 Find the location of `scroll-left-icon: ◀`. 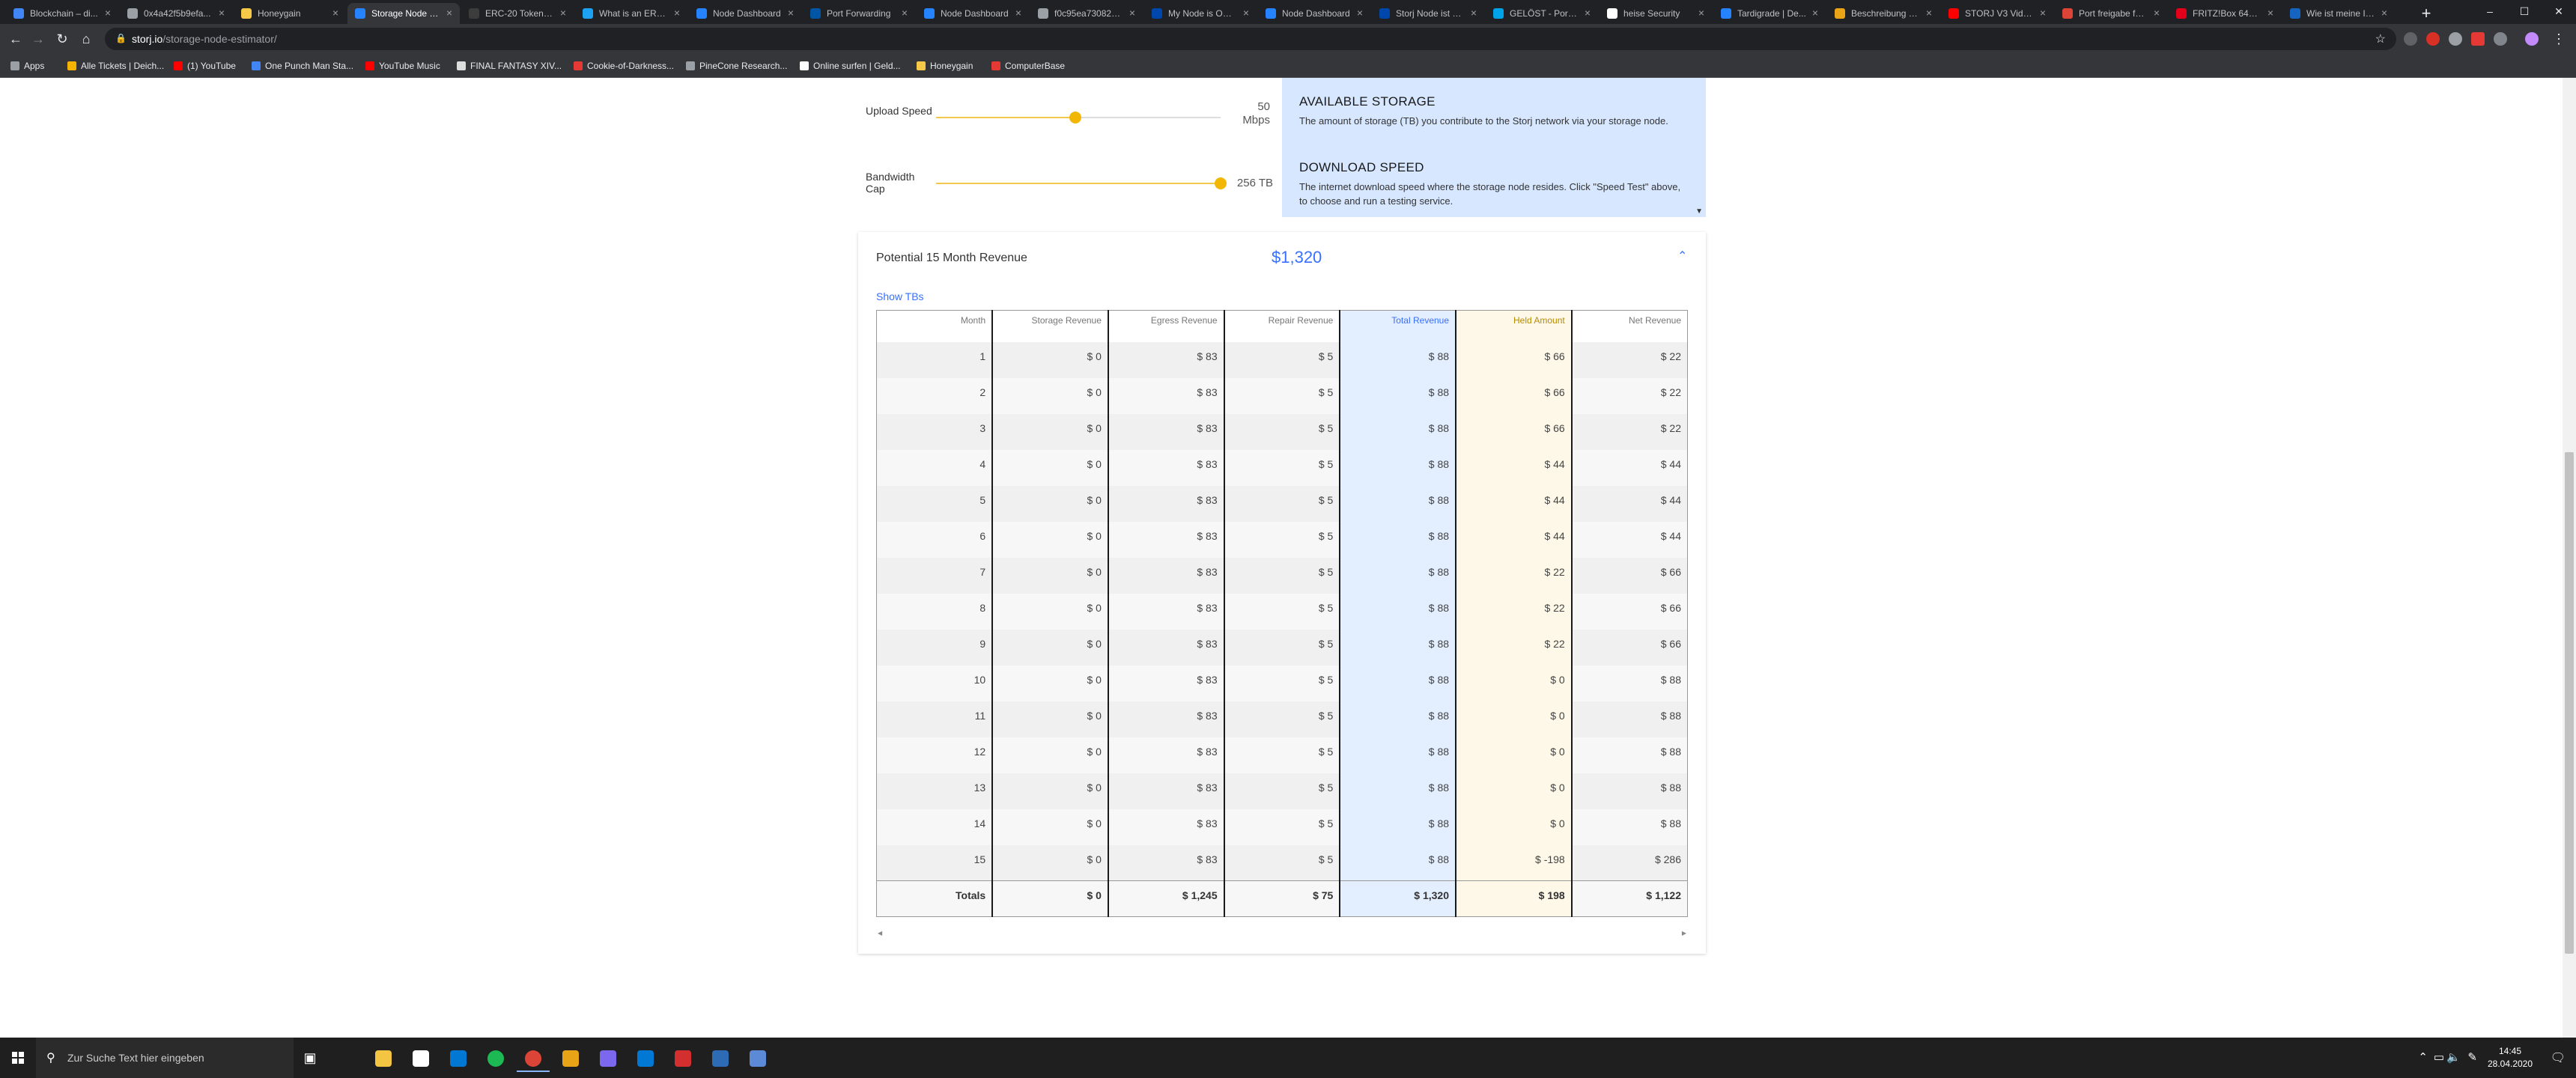

scroll-left-icon: ◀ is located at coordinates (880, 933).